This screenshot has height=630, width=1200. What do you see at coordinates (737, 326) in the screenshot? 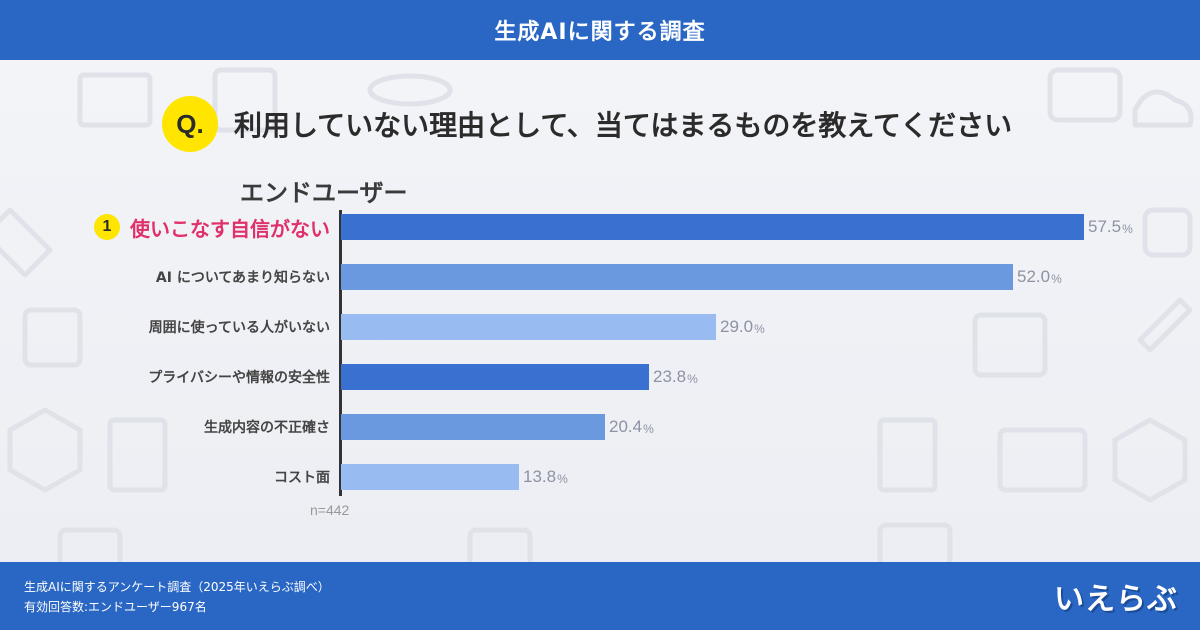
I see `value-number: 29.0` at bounding box center [737, 326].